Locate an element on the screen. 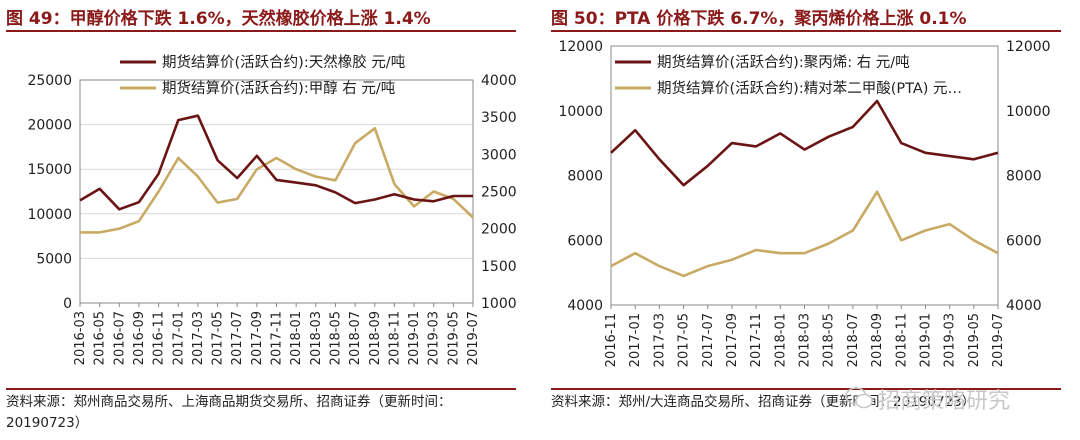  chart-title: 图 50：PTA 价格下跌 6.7%，聚丙烯价格上涨 0.1% is located at coordinates (759, 19).